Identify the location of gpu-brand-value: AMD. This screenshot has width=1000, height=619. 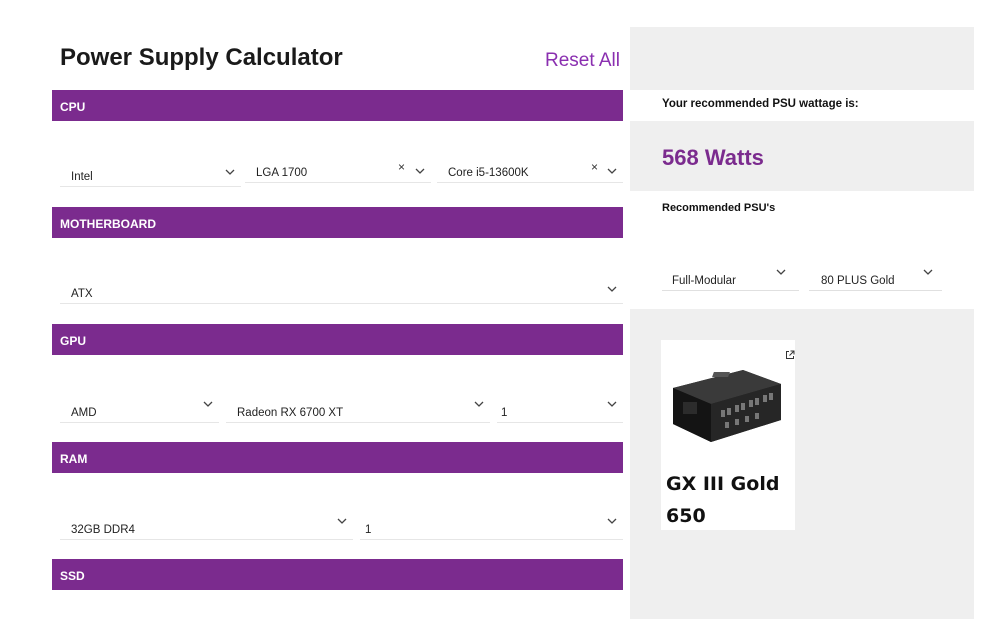
(84, 413).